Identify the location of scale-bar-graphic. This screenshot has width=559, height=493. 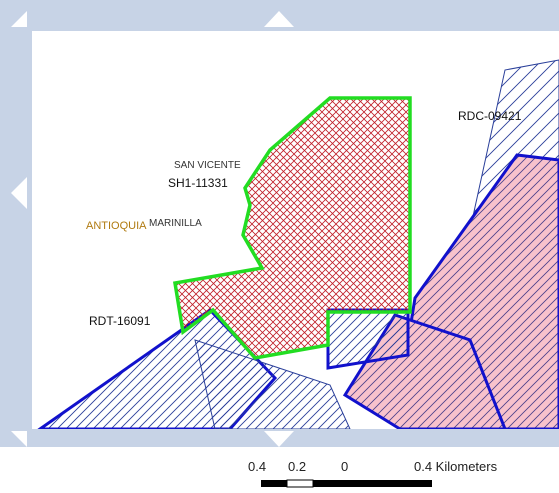
(346, 483).